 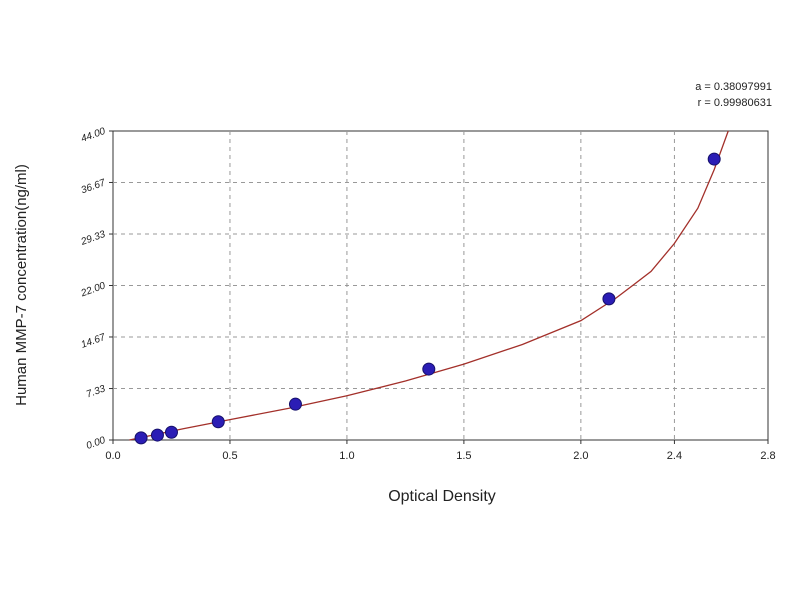 I want to click on x-tick-label: 2.4, so click(x=674, y=456).